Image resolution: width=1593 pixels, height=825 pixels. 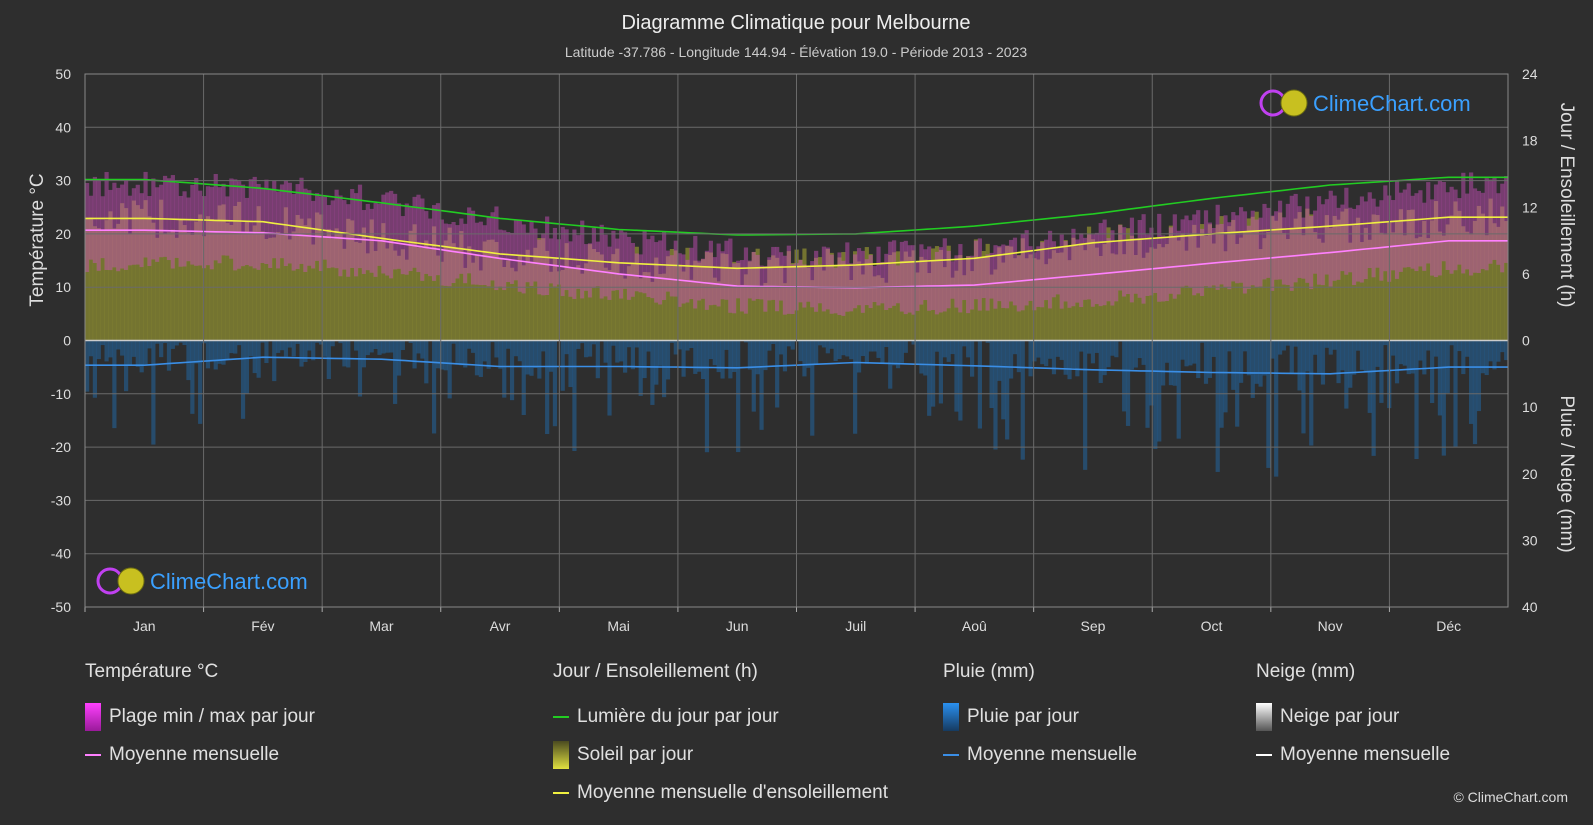 I want to click on rain-mean-swatch, so click(x=951, y=755).